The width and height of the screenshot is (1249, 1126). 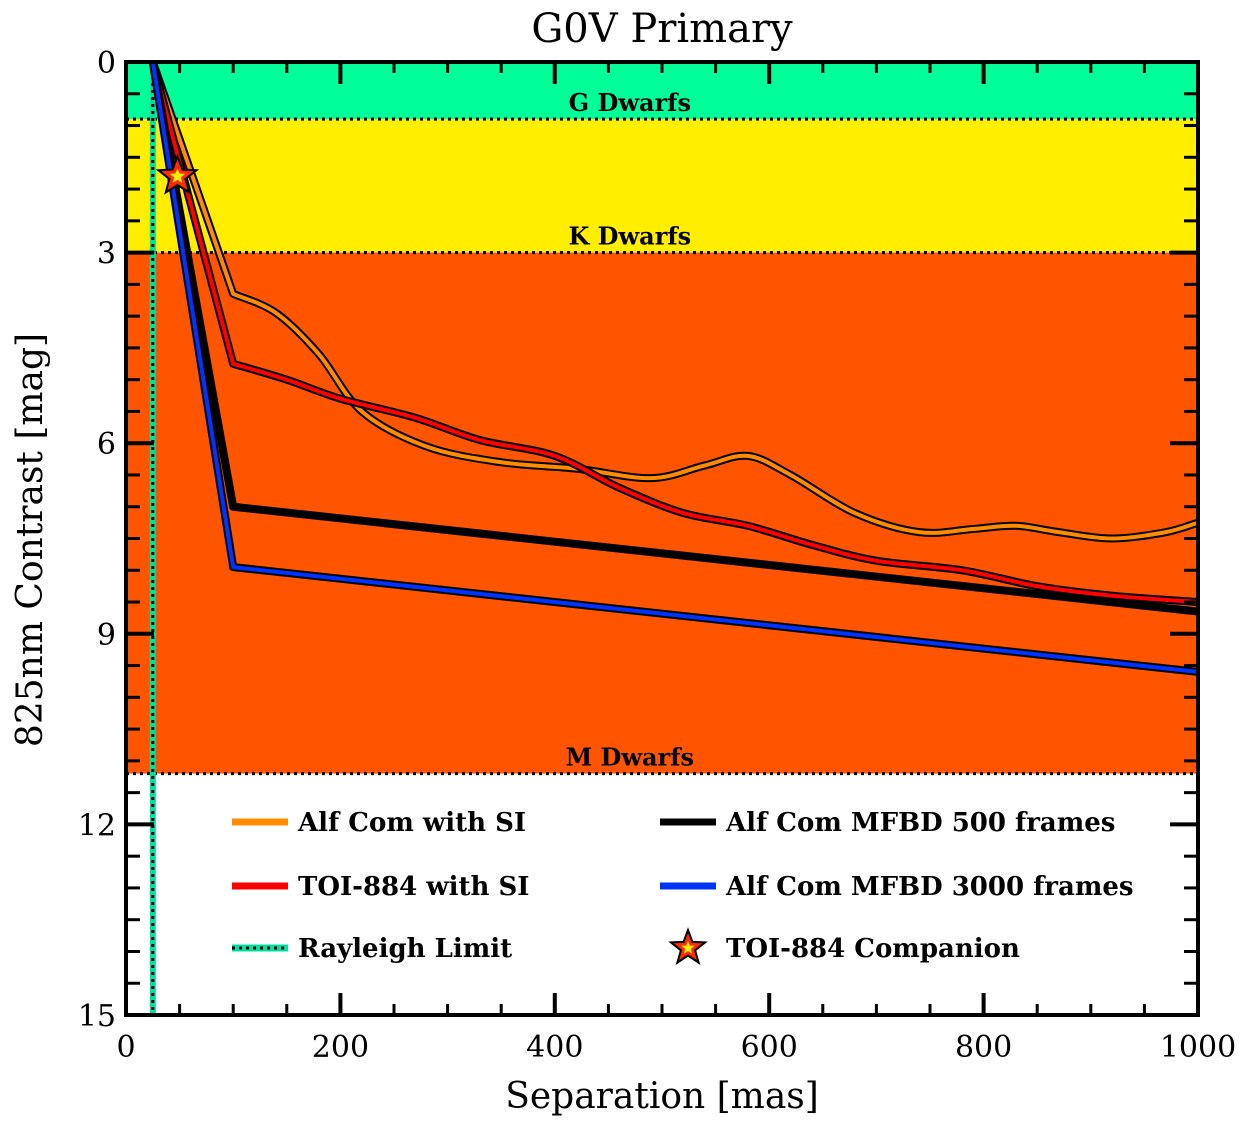 What do you see at coordinates (97, 825) in the screenshot?
I see `y-tick-label: 12` at bounding box center [97, 825].